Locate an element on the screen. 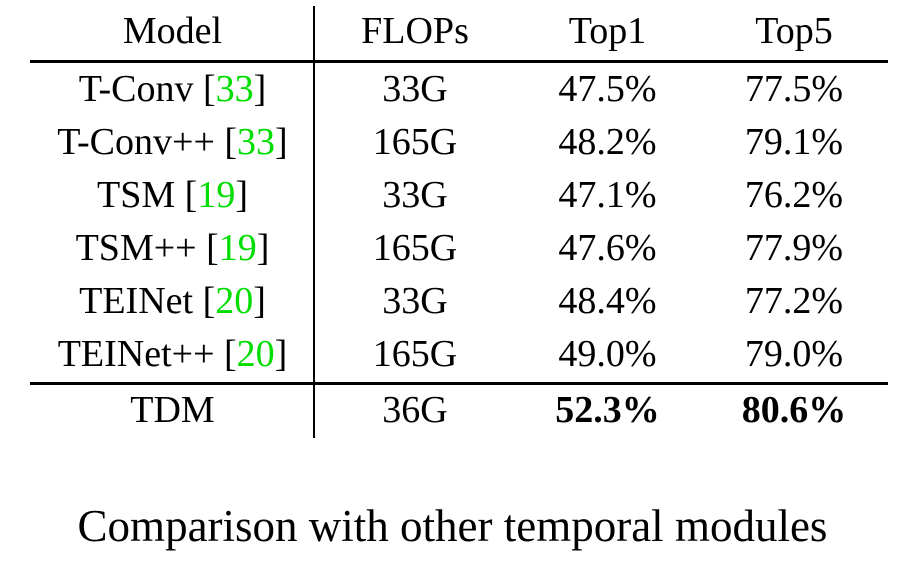  table-row: TEINet++ [20] 165G 49.0% 79.0% is located at coordinates (459, 354).